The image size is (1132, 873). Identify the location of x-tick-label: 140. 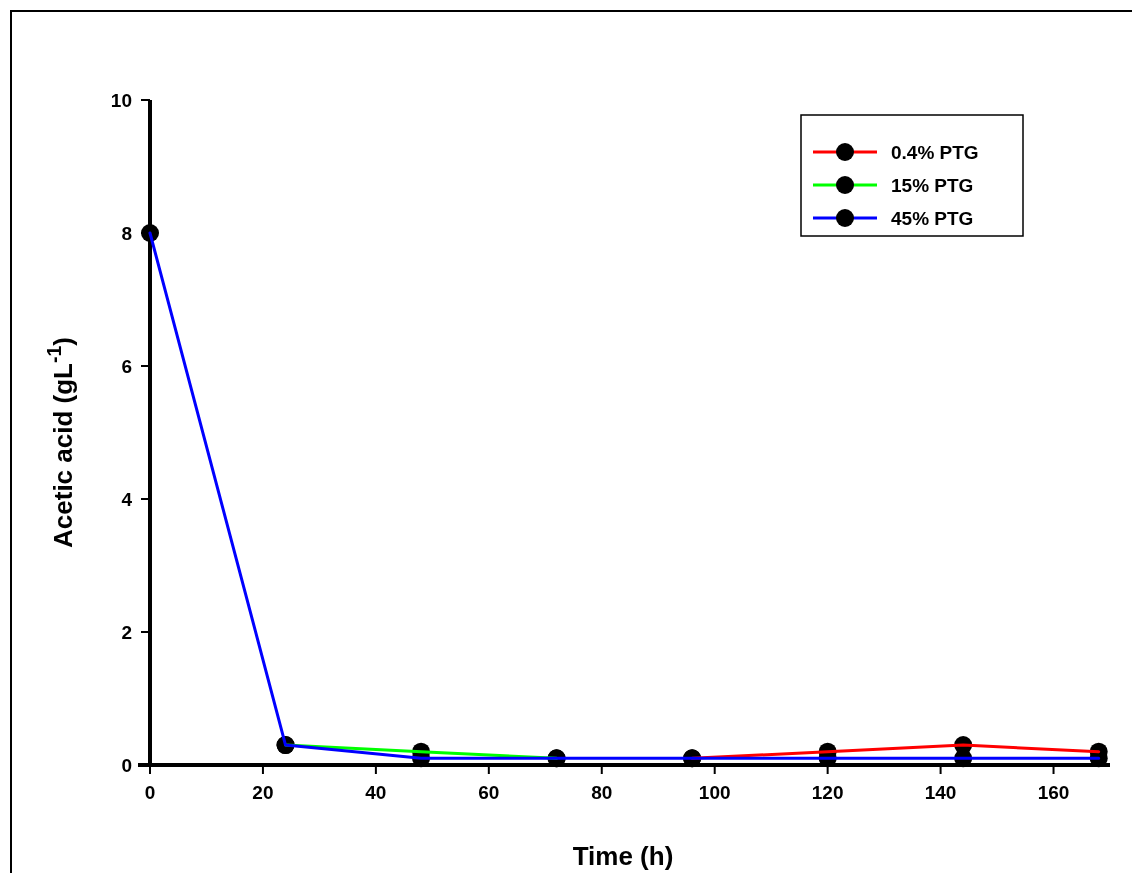
(940, 792).